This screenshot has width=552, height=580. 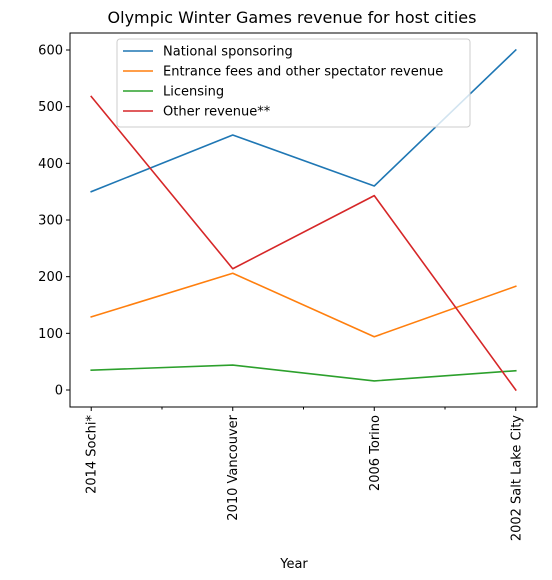 What do you see at coordinates (193, 92) in the screenshot?
I see `legend-label: Licensing` at bounding box center [193, 92].